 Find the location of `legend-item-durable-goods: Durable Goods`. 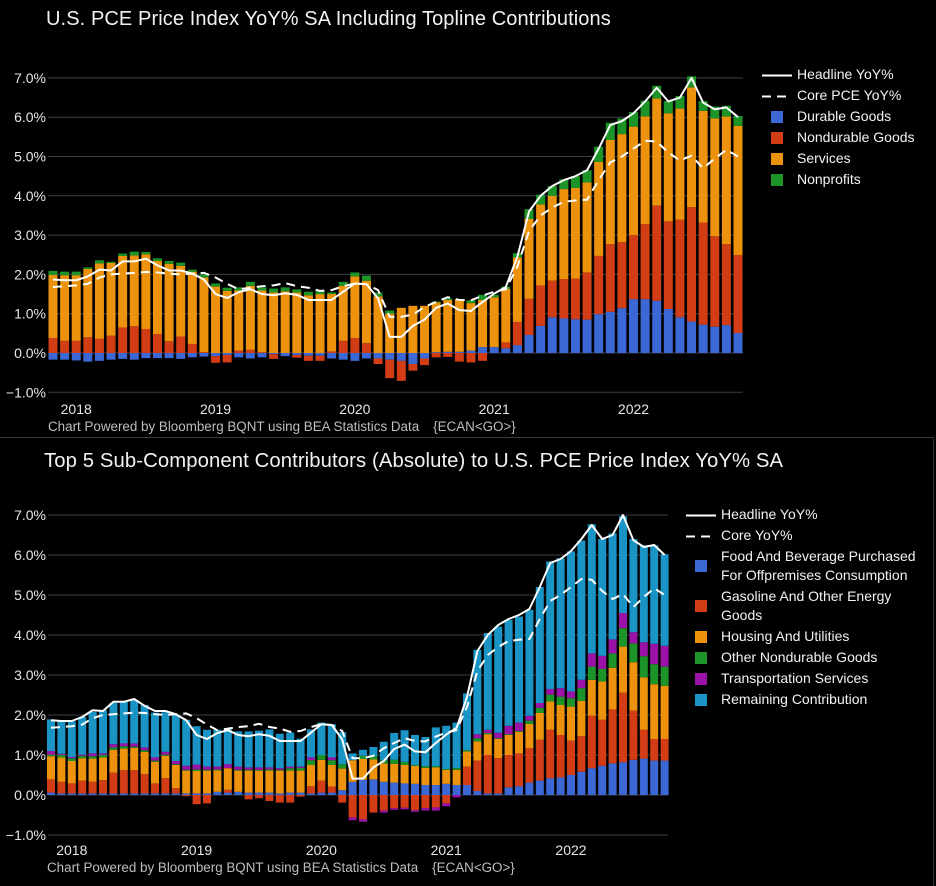

legend-item-durable-goods: Durable Goods is located at coordinates (849, 116).